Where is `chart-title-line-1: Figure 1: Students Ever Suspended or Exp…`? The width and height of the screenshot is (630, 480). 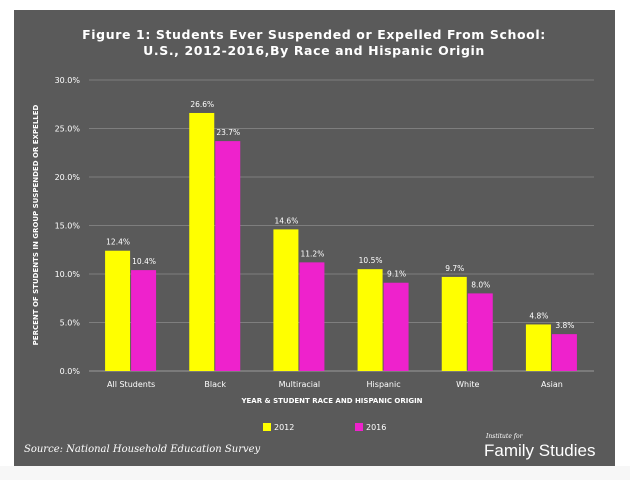 chart-title-line-1: Figure 1: Students Ever Suspended or Exp… is located at coordinates (314, 34).